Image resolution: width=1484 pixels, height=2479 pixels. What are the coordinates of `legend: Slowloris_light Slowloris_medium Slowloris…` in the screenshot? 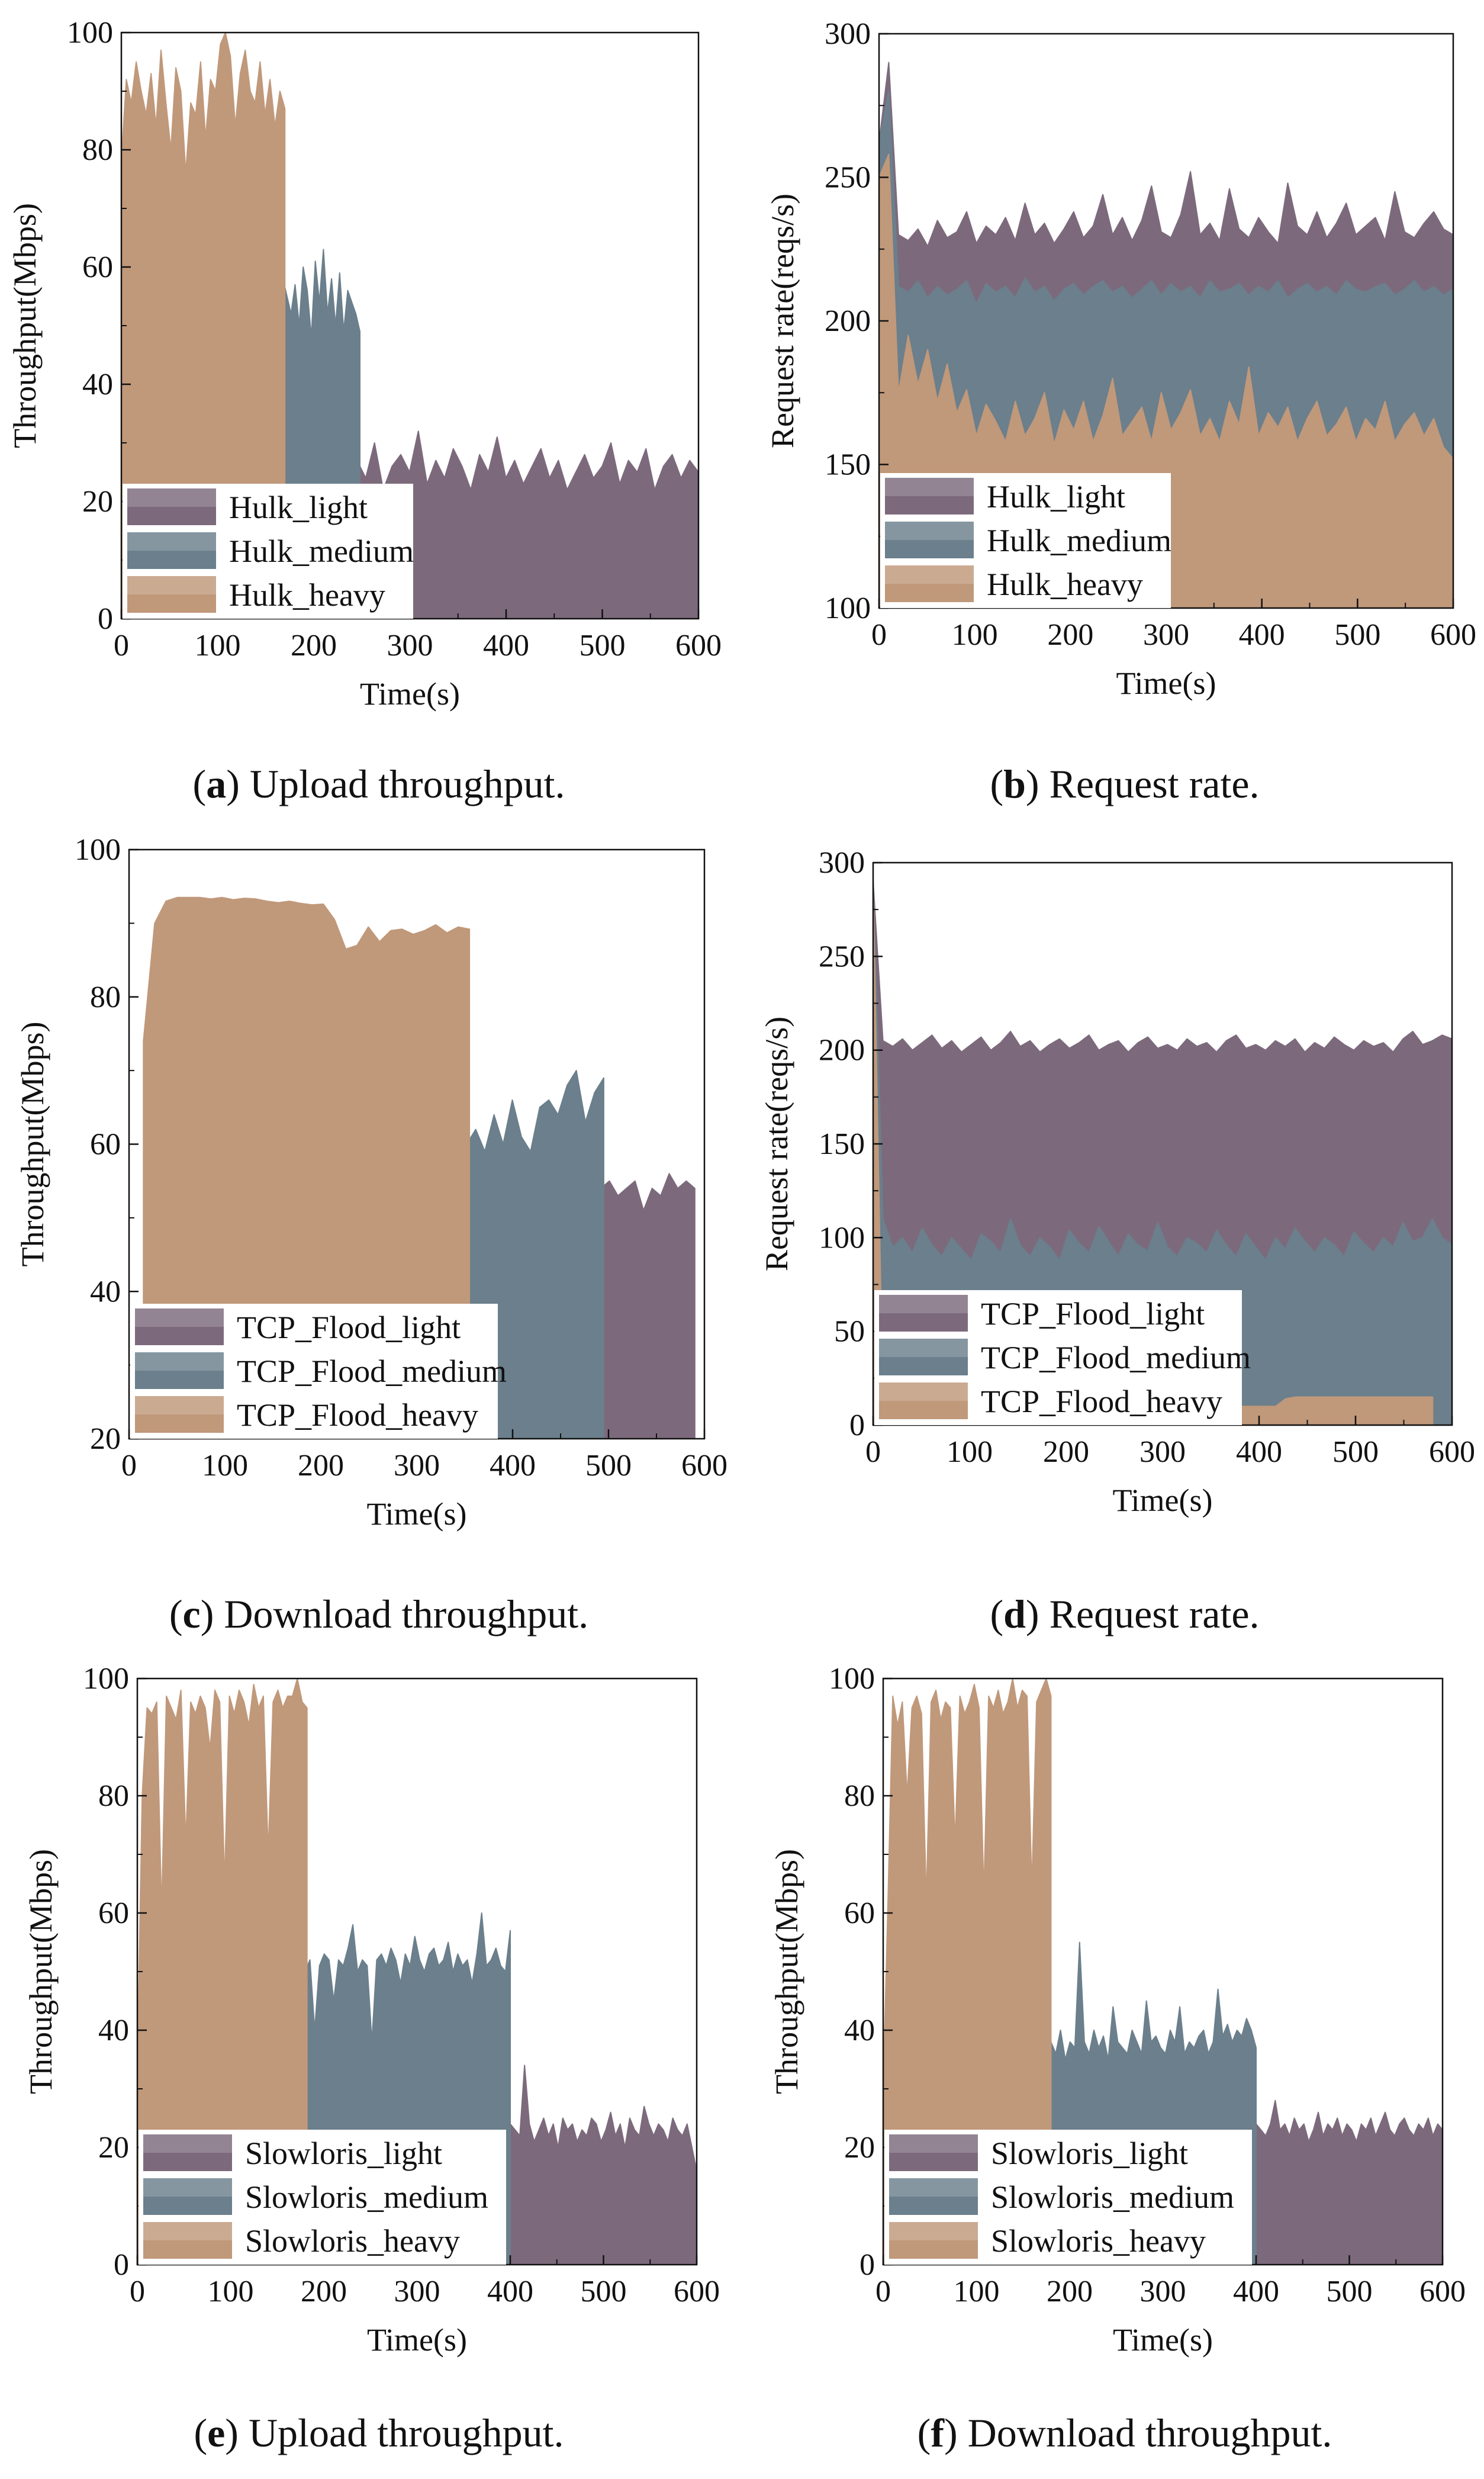 It's located at (322, 2197).